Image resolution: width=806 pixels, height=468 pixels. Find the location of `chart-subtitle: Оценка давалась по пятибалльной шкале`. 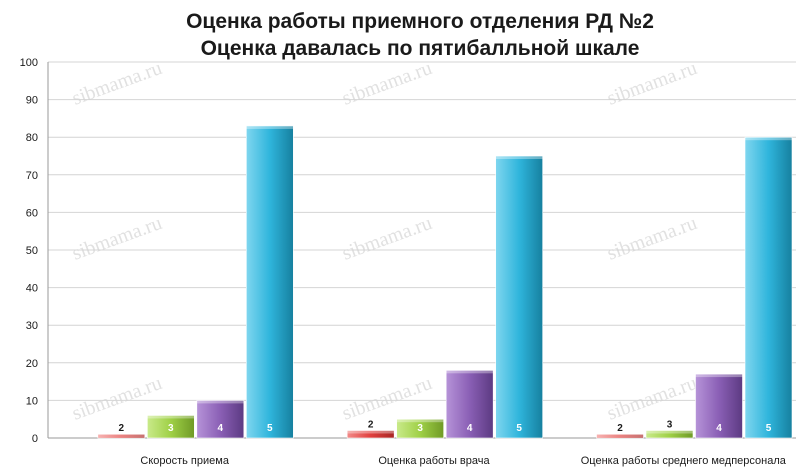

chart-subtitle: Оценка давалась по пятибалльной шкале is located at coordinates (420, 48).